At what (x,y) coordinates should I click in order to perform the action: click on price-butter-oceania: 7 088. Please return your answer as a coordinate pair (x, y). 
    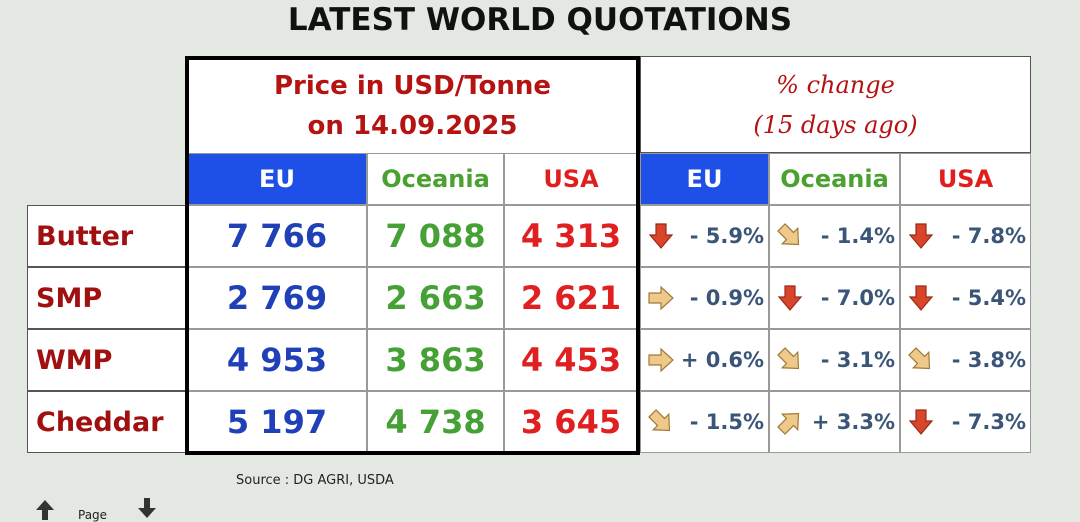
    Looking at the image, I should click on (435, 236).